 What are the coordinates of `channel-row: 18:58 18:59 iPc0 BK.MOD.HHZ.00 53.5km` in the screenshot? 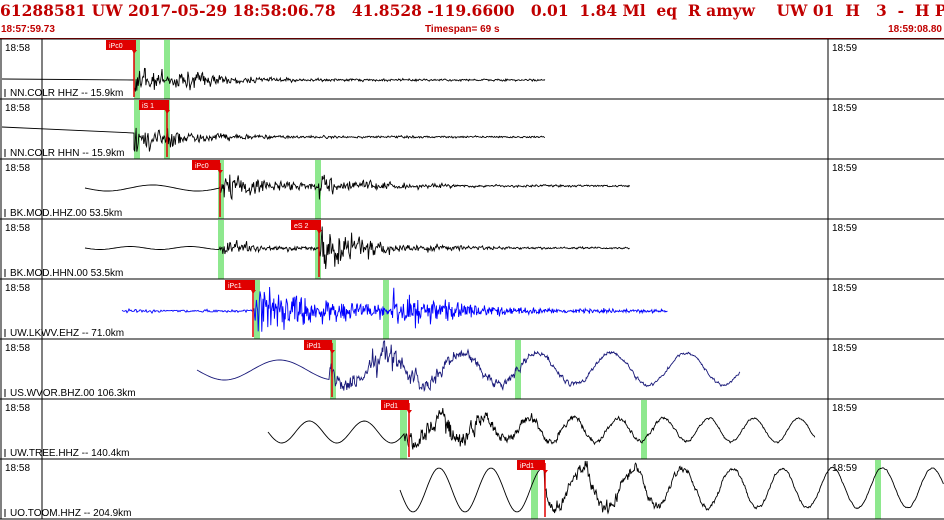 It's located at (472, 188).